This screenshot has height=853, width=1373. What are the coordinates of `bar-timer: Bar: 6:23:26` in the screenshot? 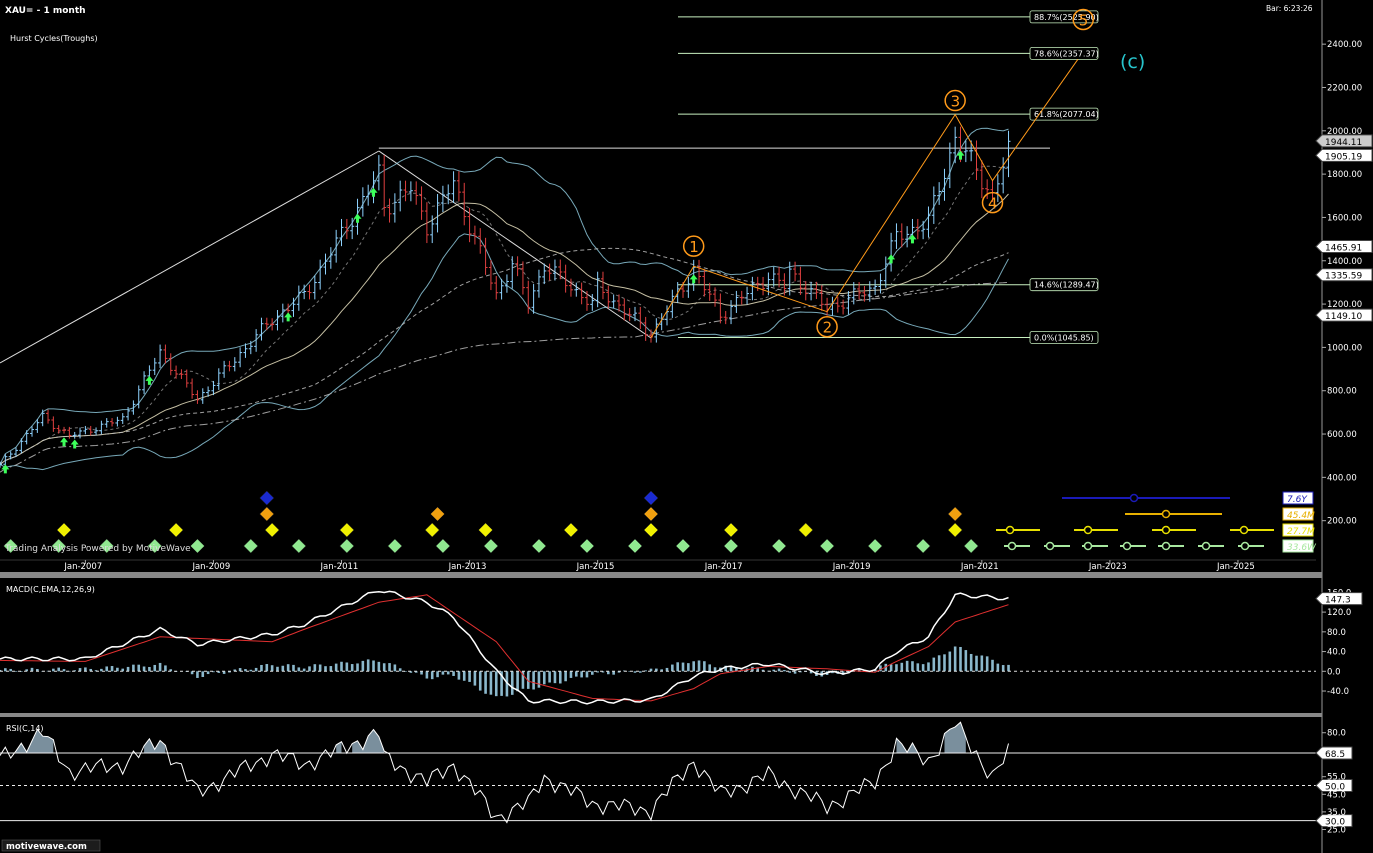 It's located at (1289, 8).